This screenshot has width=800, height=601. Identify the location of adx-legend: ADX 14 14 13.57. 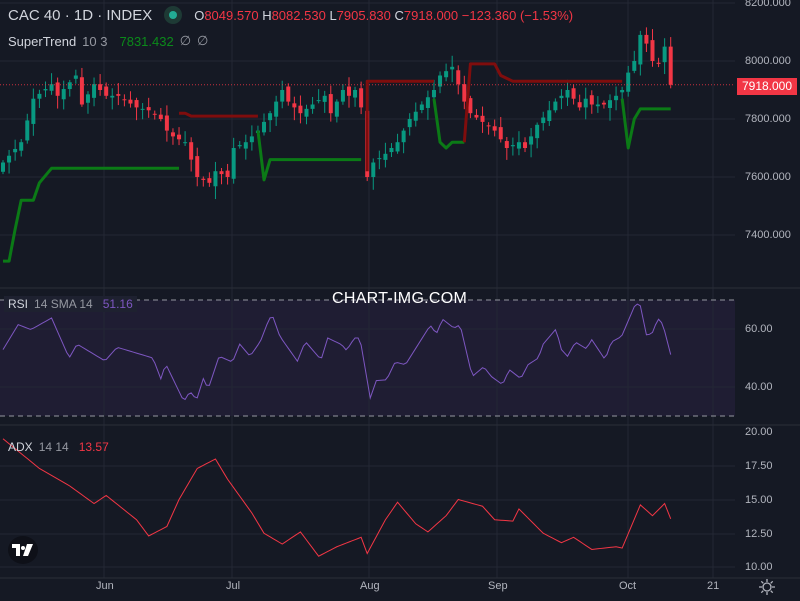
(58, 447).